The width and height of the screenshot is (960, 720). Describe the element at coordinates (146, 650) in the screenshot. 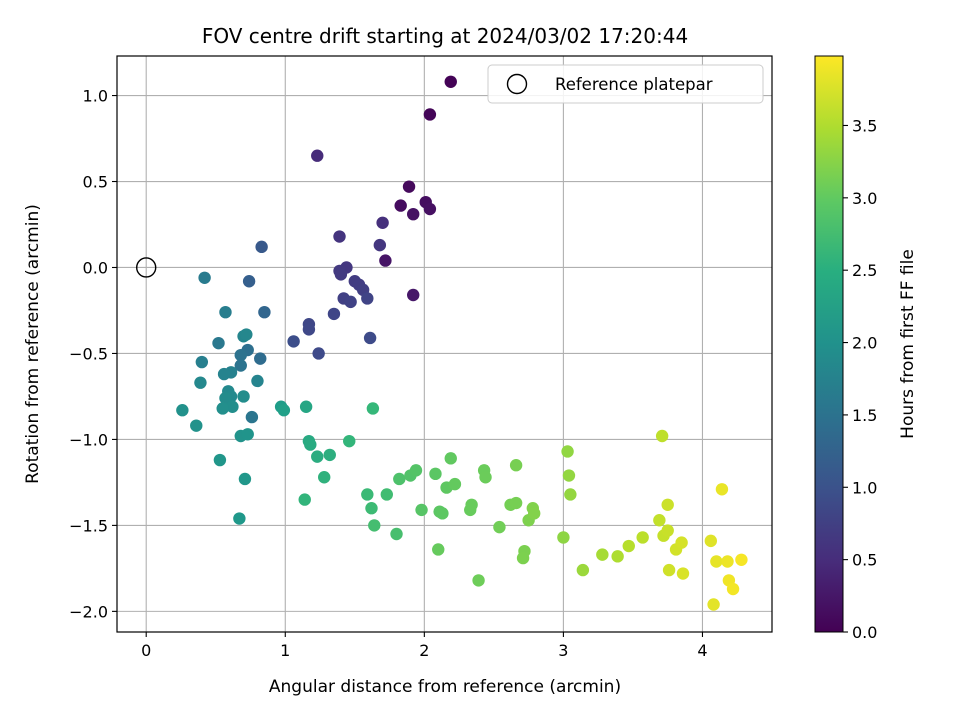

I see `x-tick-label: 0` at that location.